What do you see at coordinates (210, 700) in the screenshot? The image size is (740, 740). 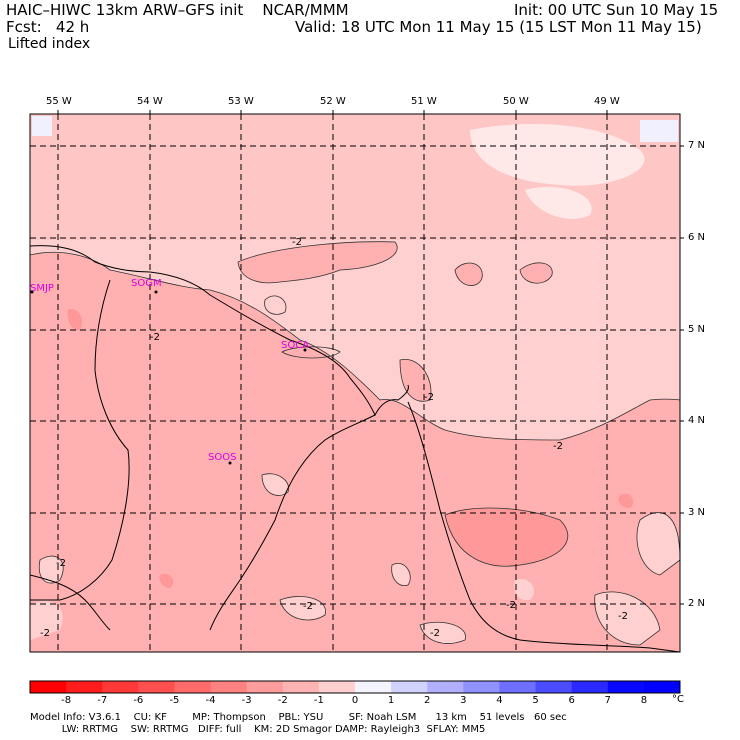 I see `colorbar-tick-label: -4` at bounding box center [210, 700].